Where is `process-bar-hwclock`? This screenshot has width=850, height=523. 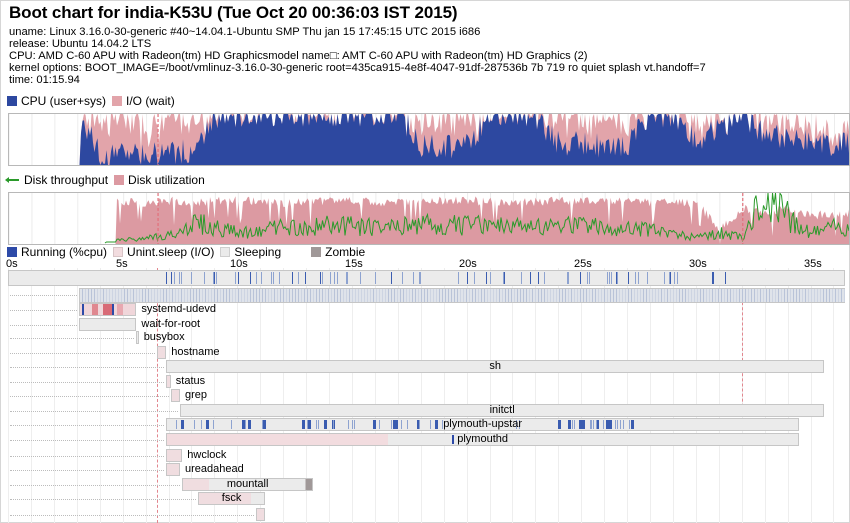
process-bar-hwclock is located at coordinates (174, 455).